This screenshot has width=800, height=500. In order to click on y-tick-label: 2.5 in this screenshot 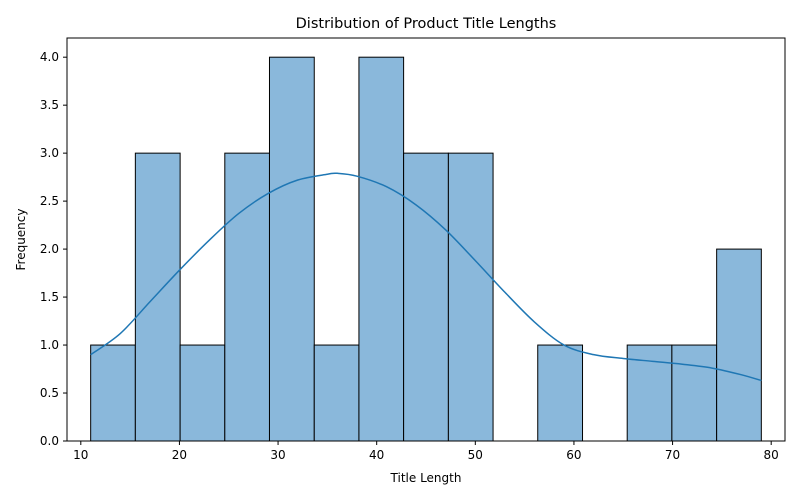, I will do `click(49, 201)`.